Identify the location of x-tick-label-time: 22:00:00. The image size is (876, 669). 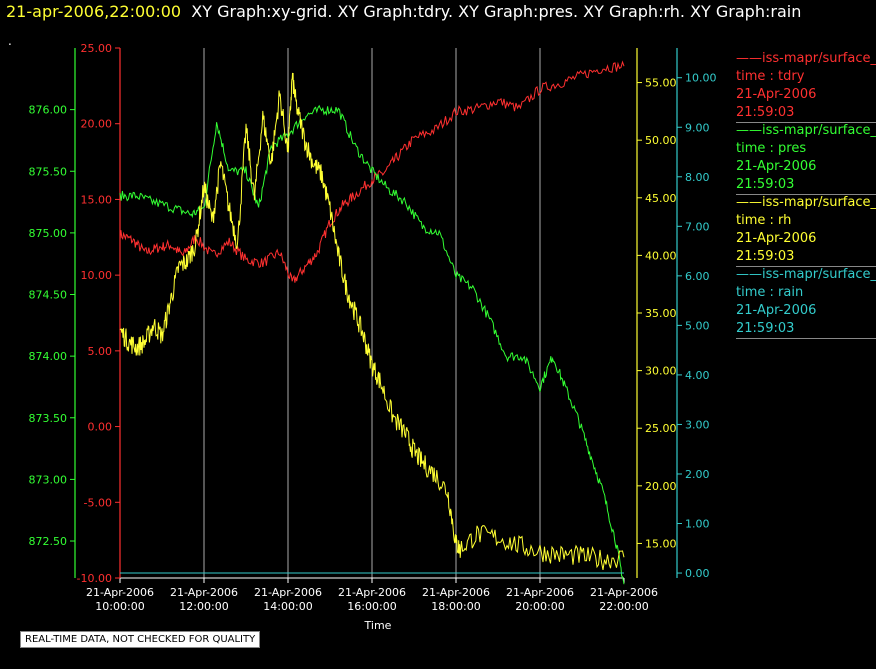
(623, 606).